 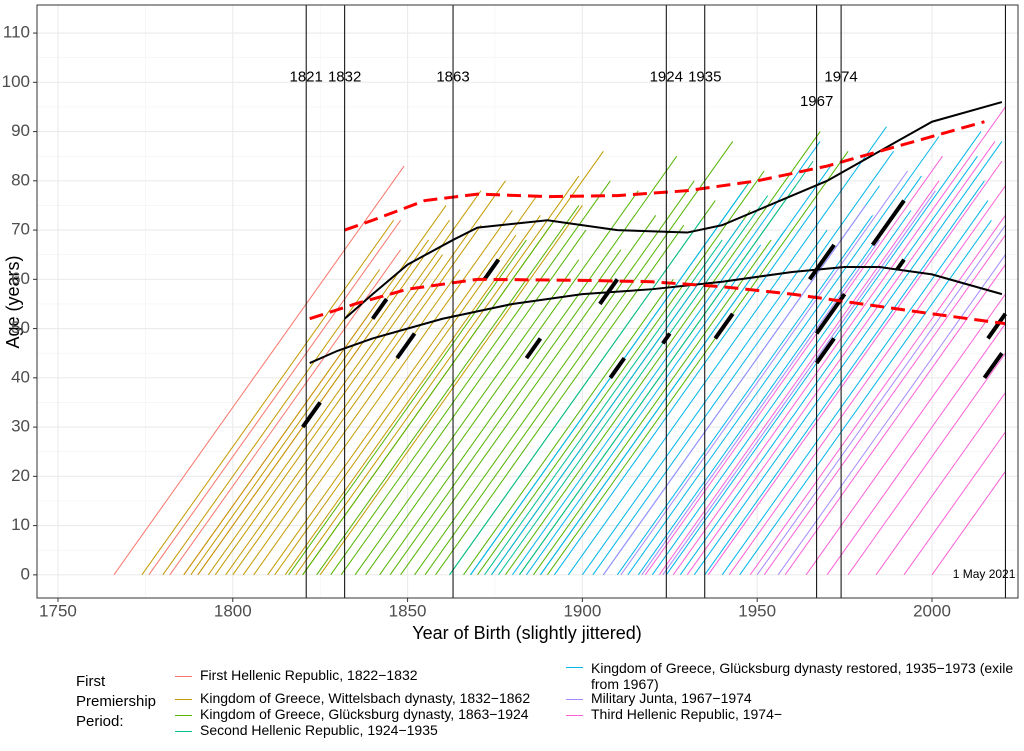 I want to click on x-tick-label: 1850, so click(x=408, y=610).